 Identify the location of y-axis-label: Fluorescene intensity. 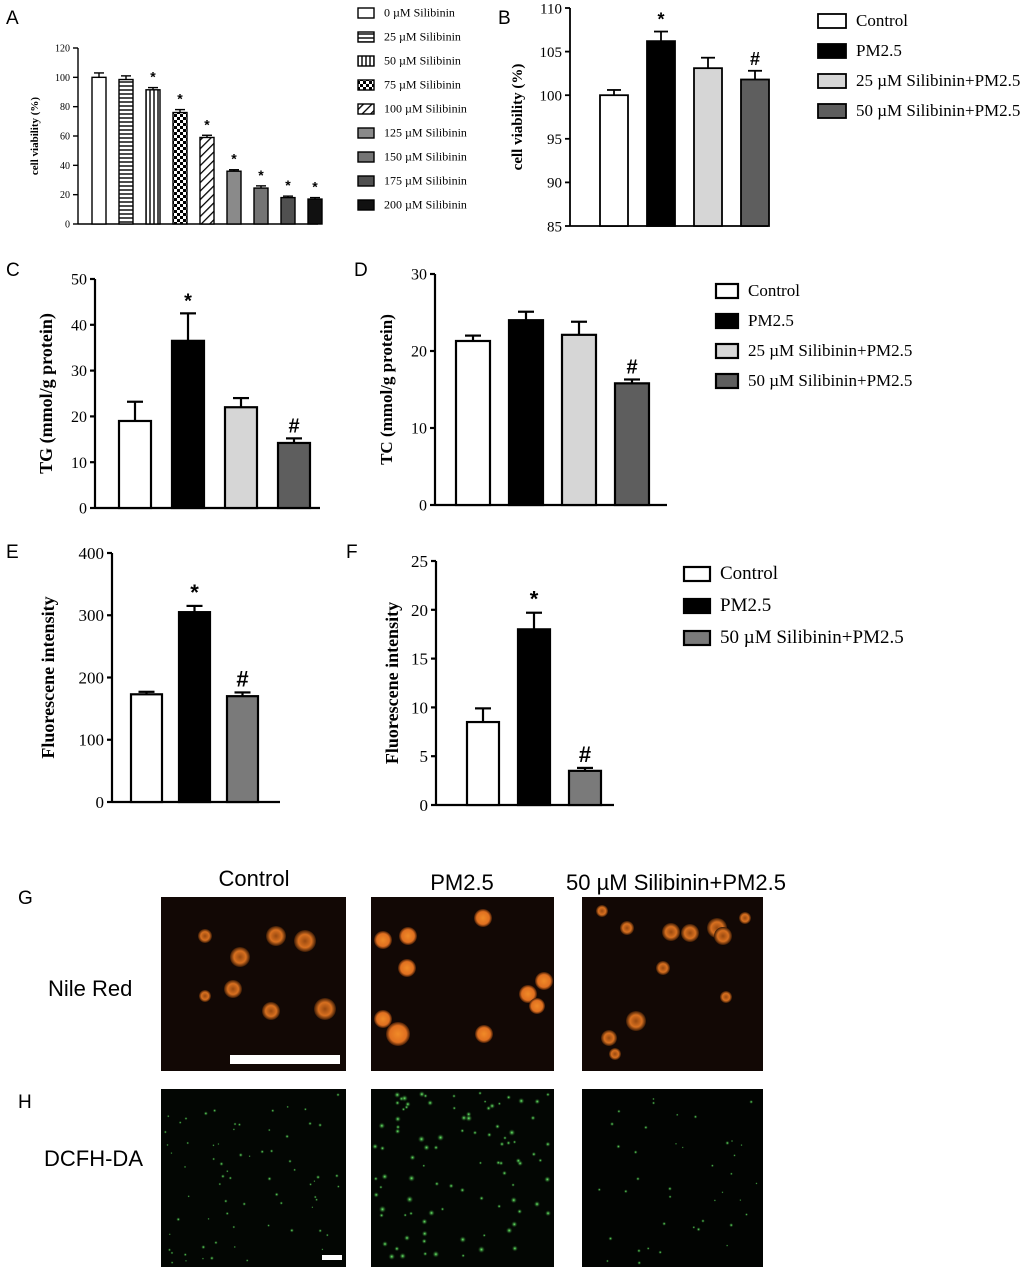
(392, 683).